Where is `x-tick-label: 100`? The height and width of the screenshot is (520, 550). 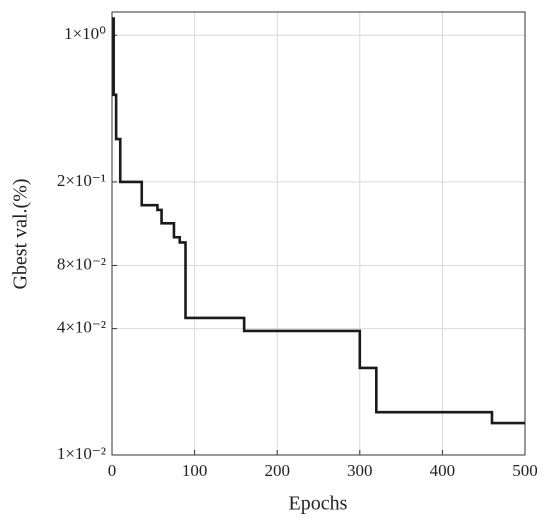
x-tick-label: 100 is located at coordinates (195, 470).